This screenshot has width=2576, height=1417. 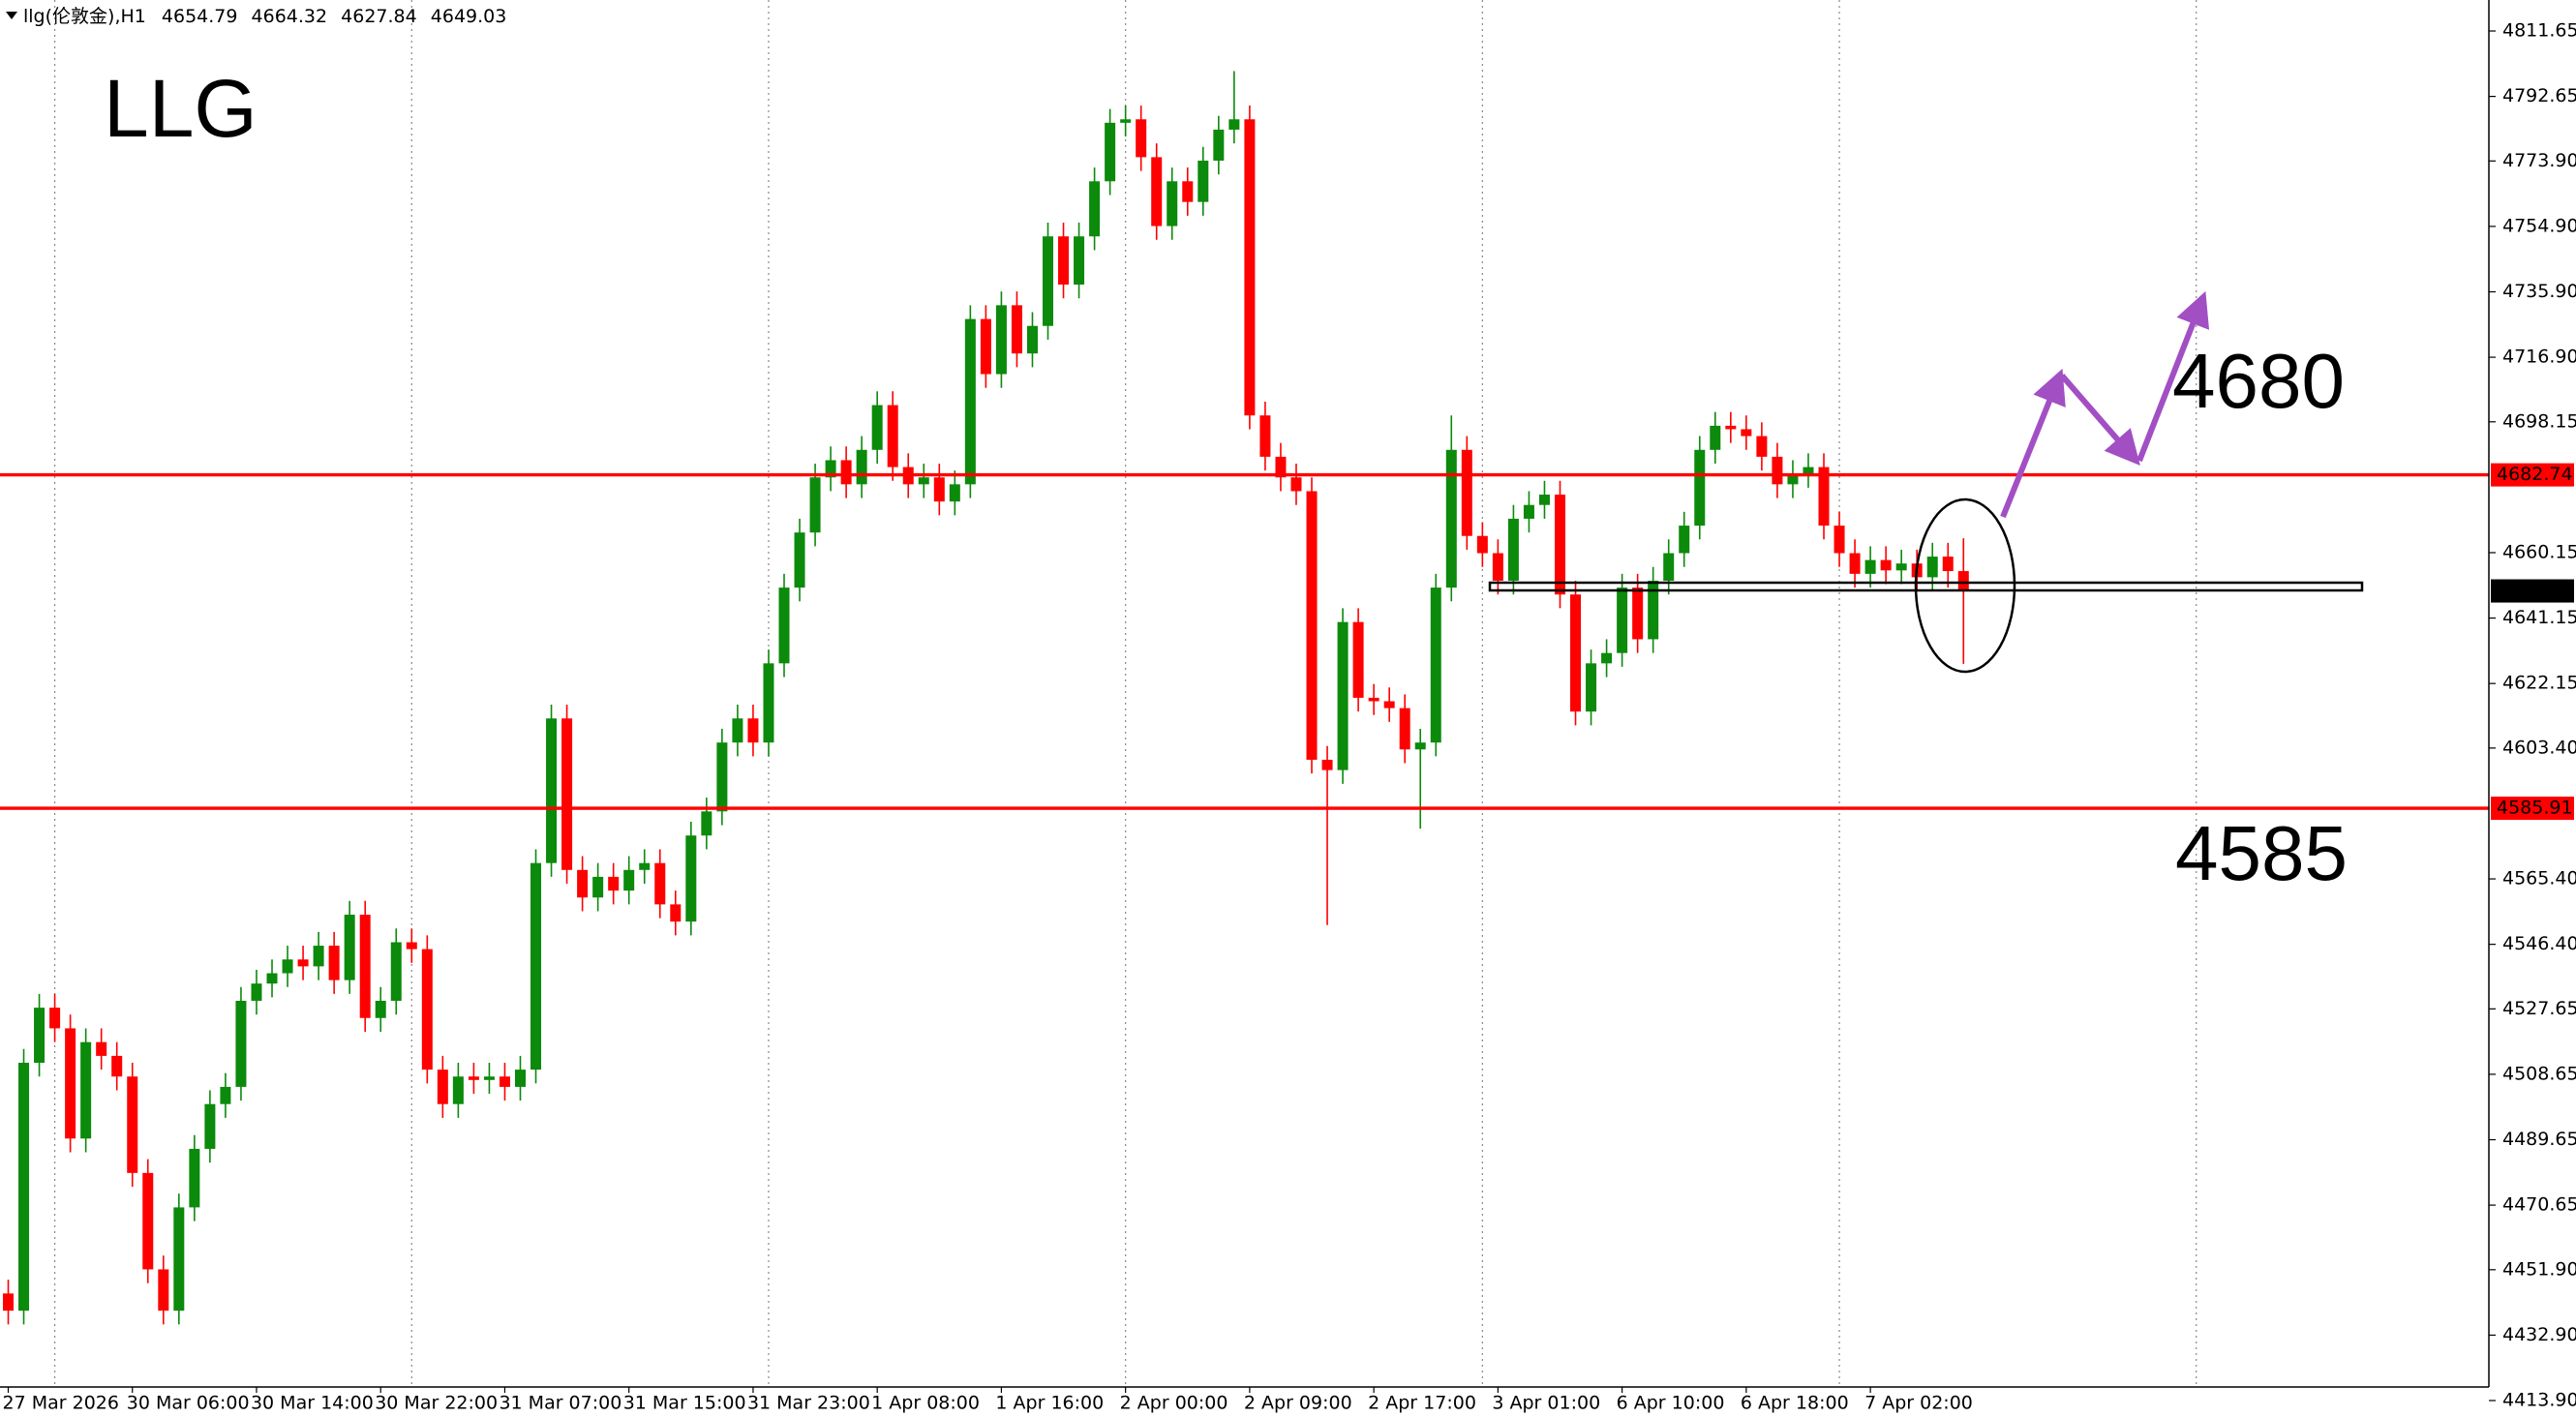 What do you see at coordinates (1926, 586) in the screenshot?
I see `support-zone` at bounding box center [1926, 586].